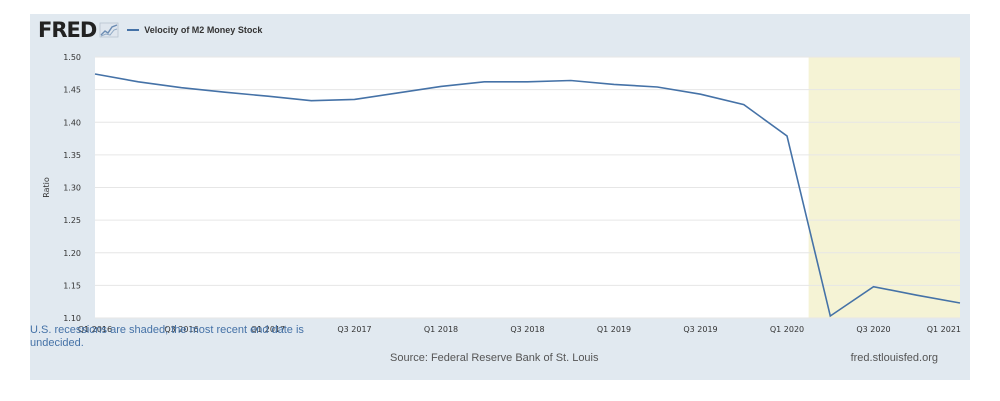 Image resolution: width=1000 pixels, height=401 pixels. I want to click on x-tick-label: Q3 2017, so click(354, 329).